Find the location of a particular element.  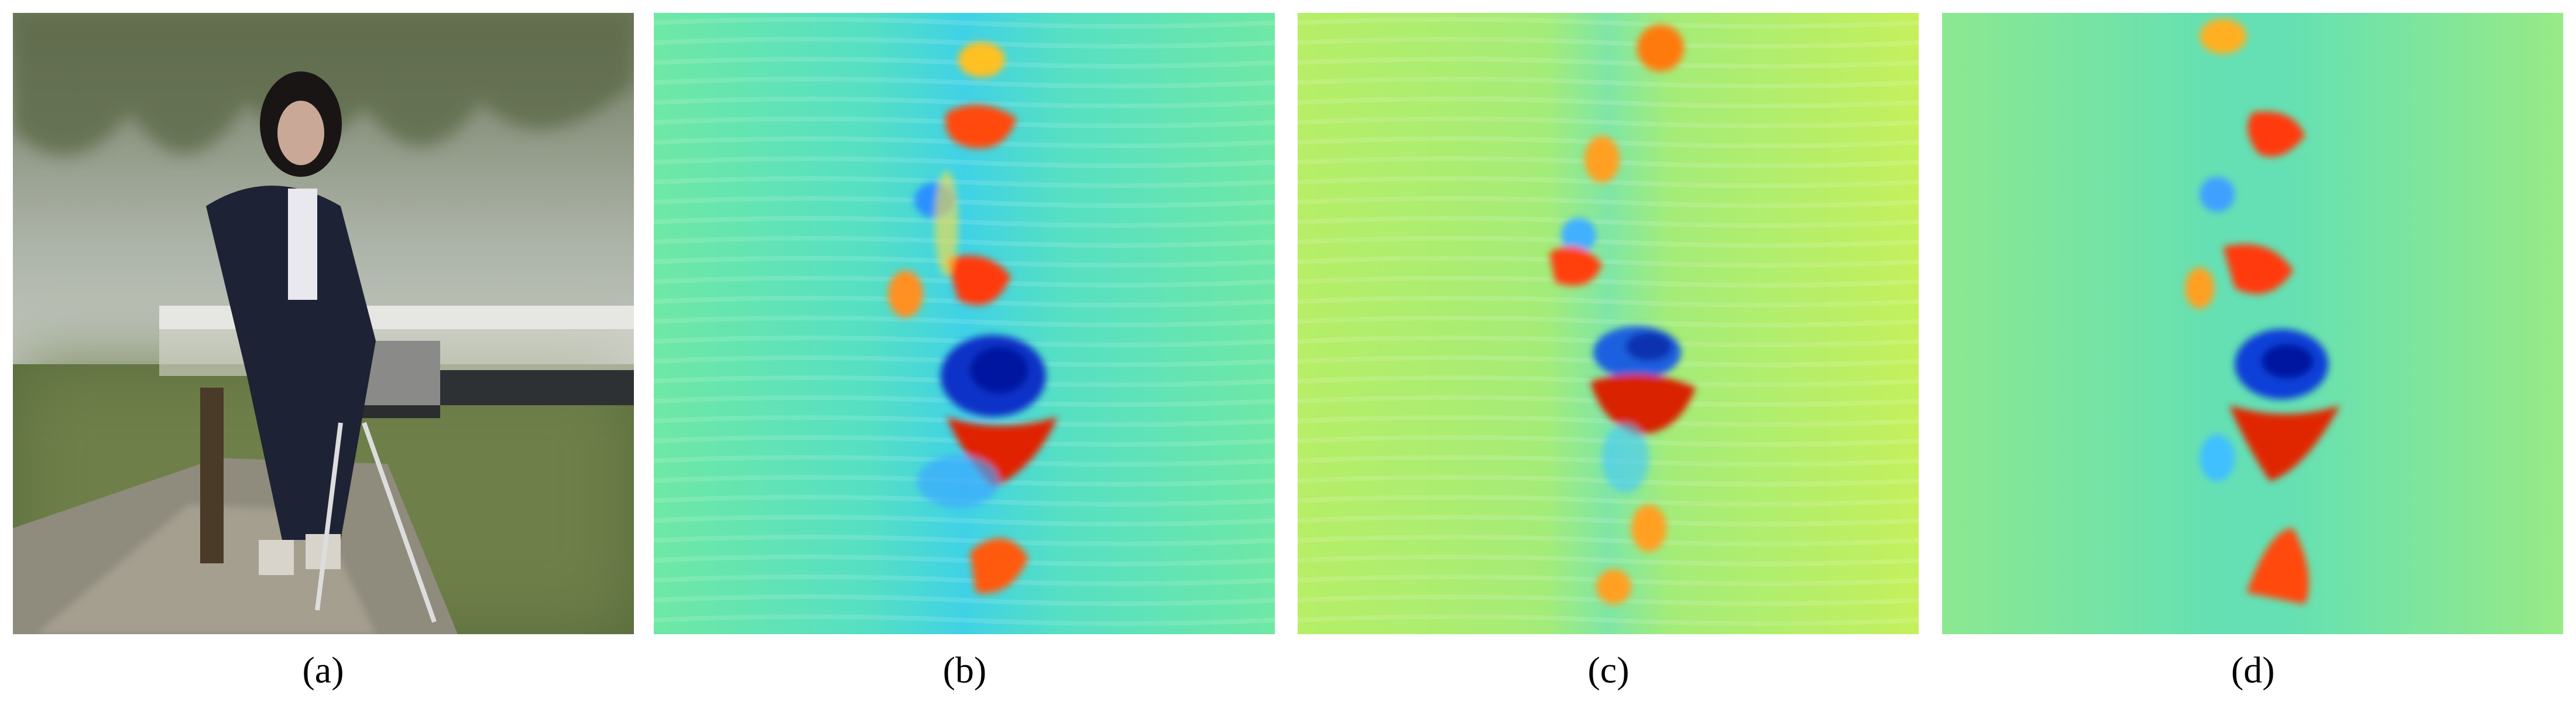

panel-label: (d) is located at coordinates (2253, 670).